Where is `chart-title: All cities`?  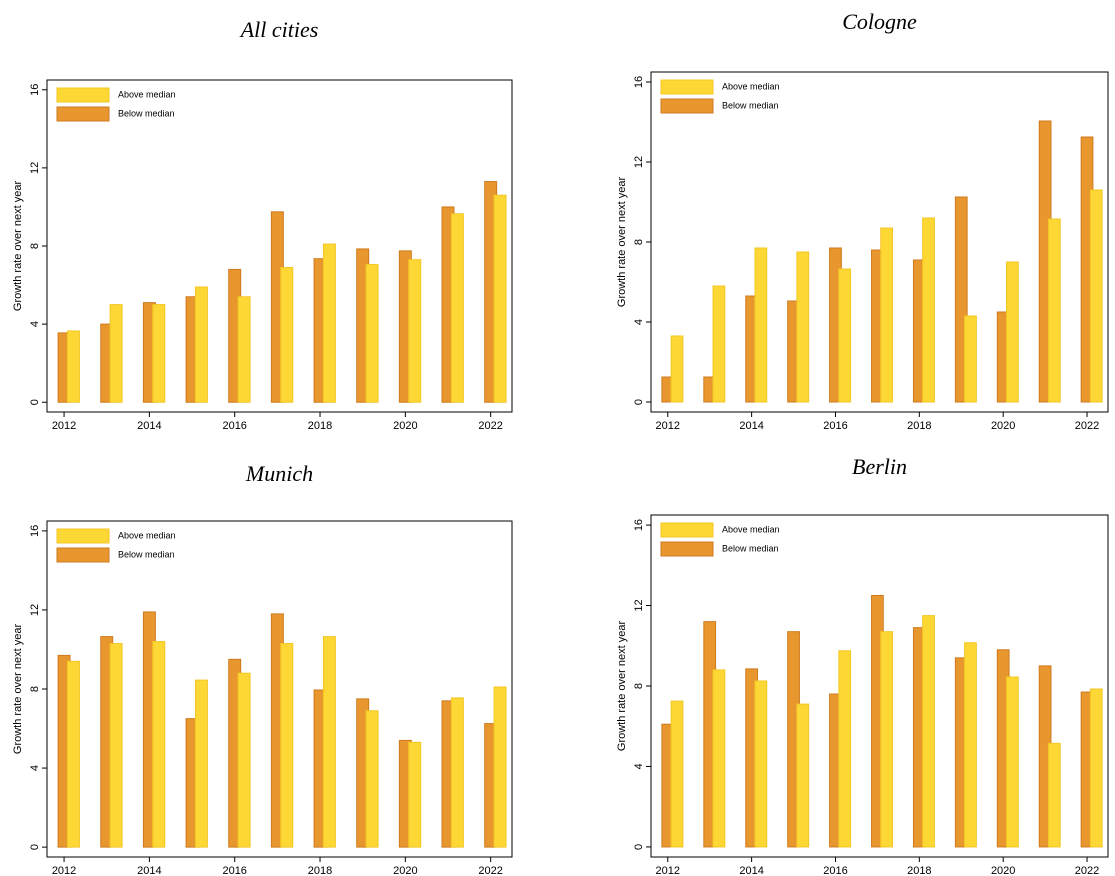 chart-title: All cities is located at coordinates (279, 29).